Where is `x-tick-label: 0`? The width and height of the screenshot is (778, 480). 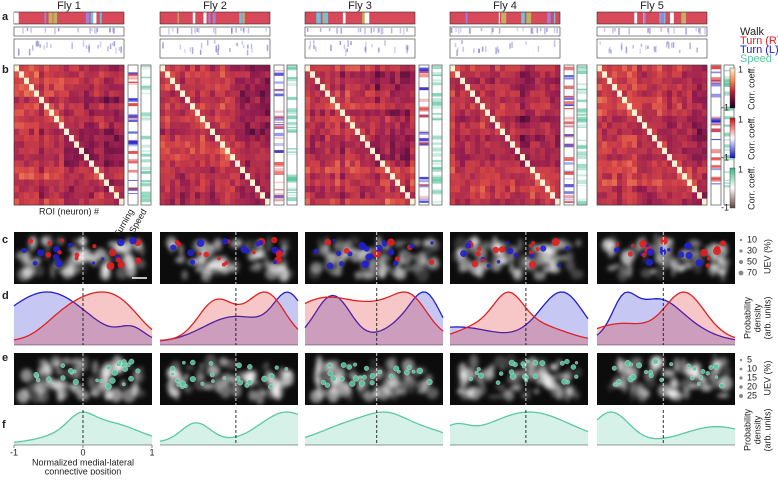 x-tick-label: 0 is located at coordinates (82, 452).